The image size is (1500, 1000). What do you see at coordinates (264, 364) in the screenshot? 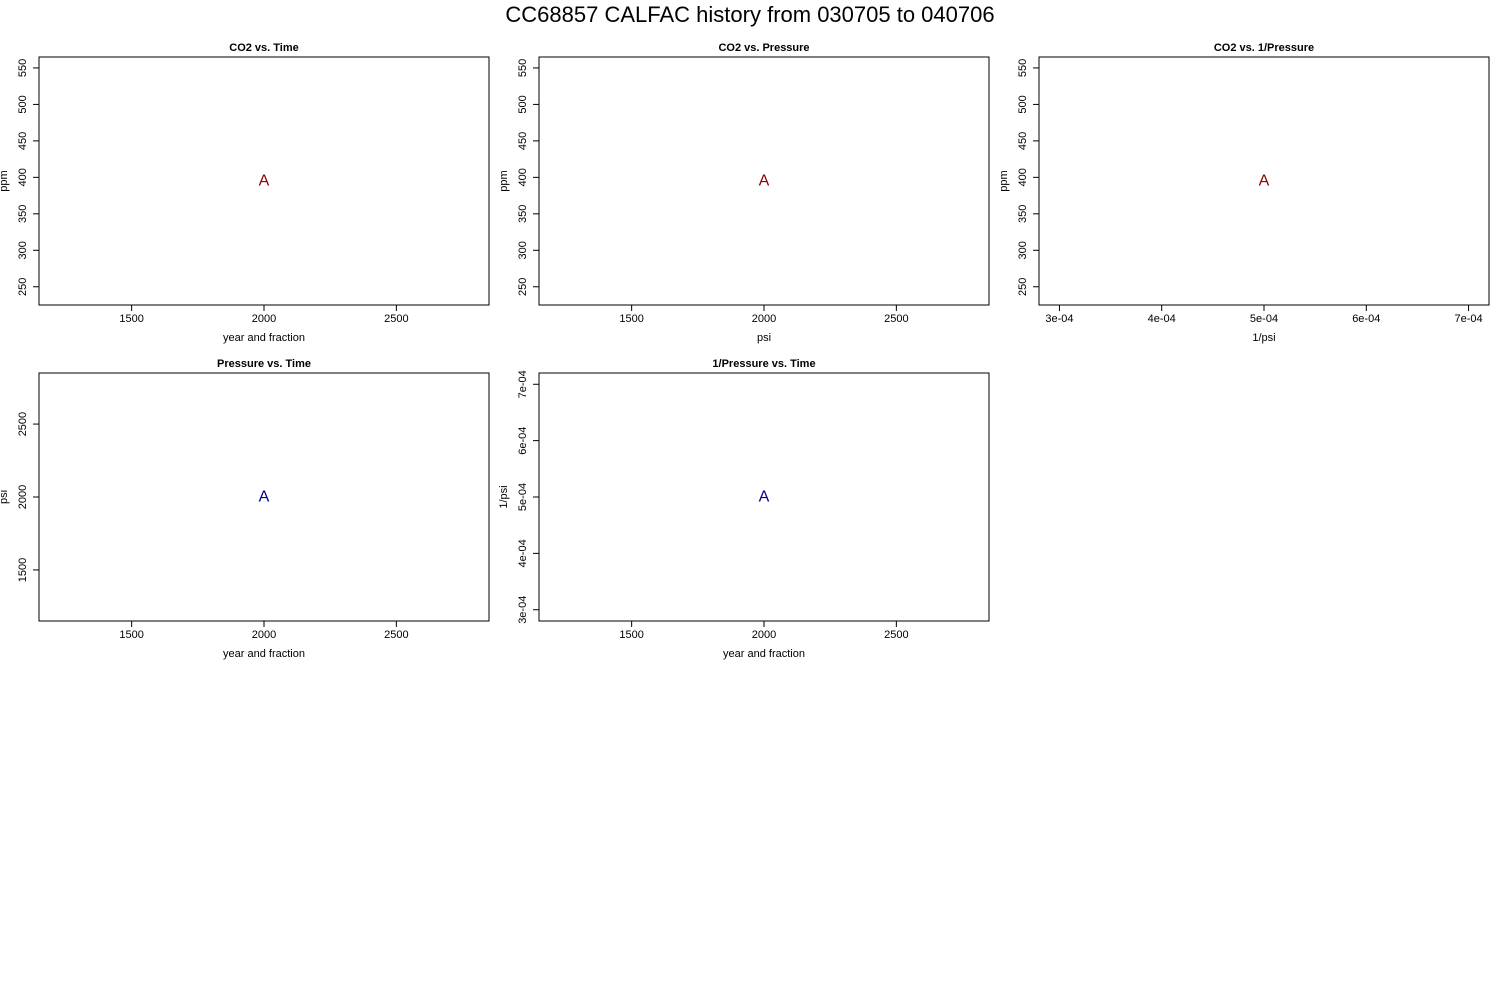
I see `chart-title: Pressure vs. Time` at bounding box center [264, 364].